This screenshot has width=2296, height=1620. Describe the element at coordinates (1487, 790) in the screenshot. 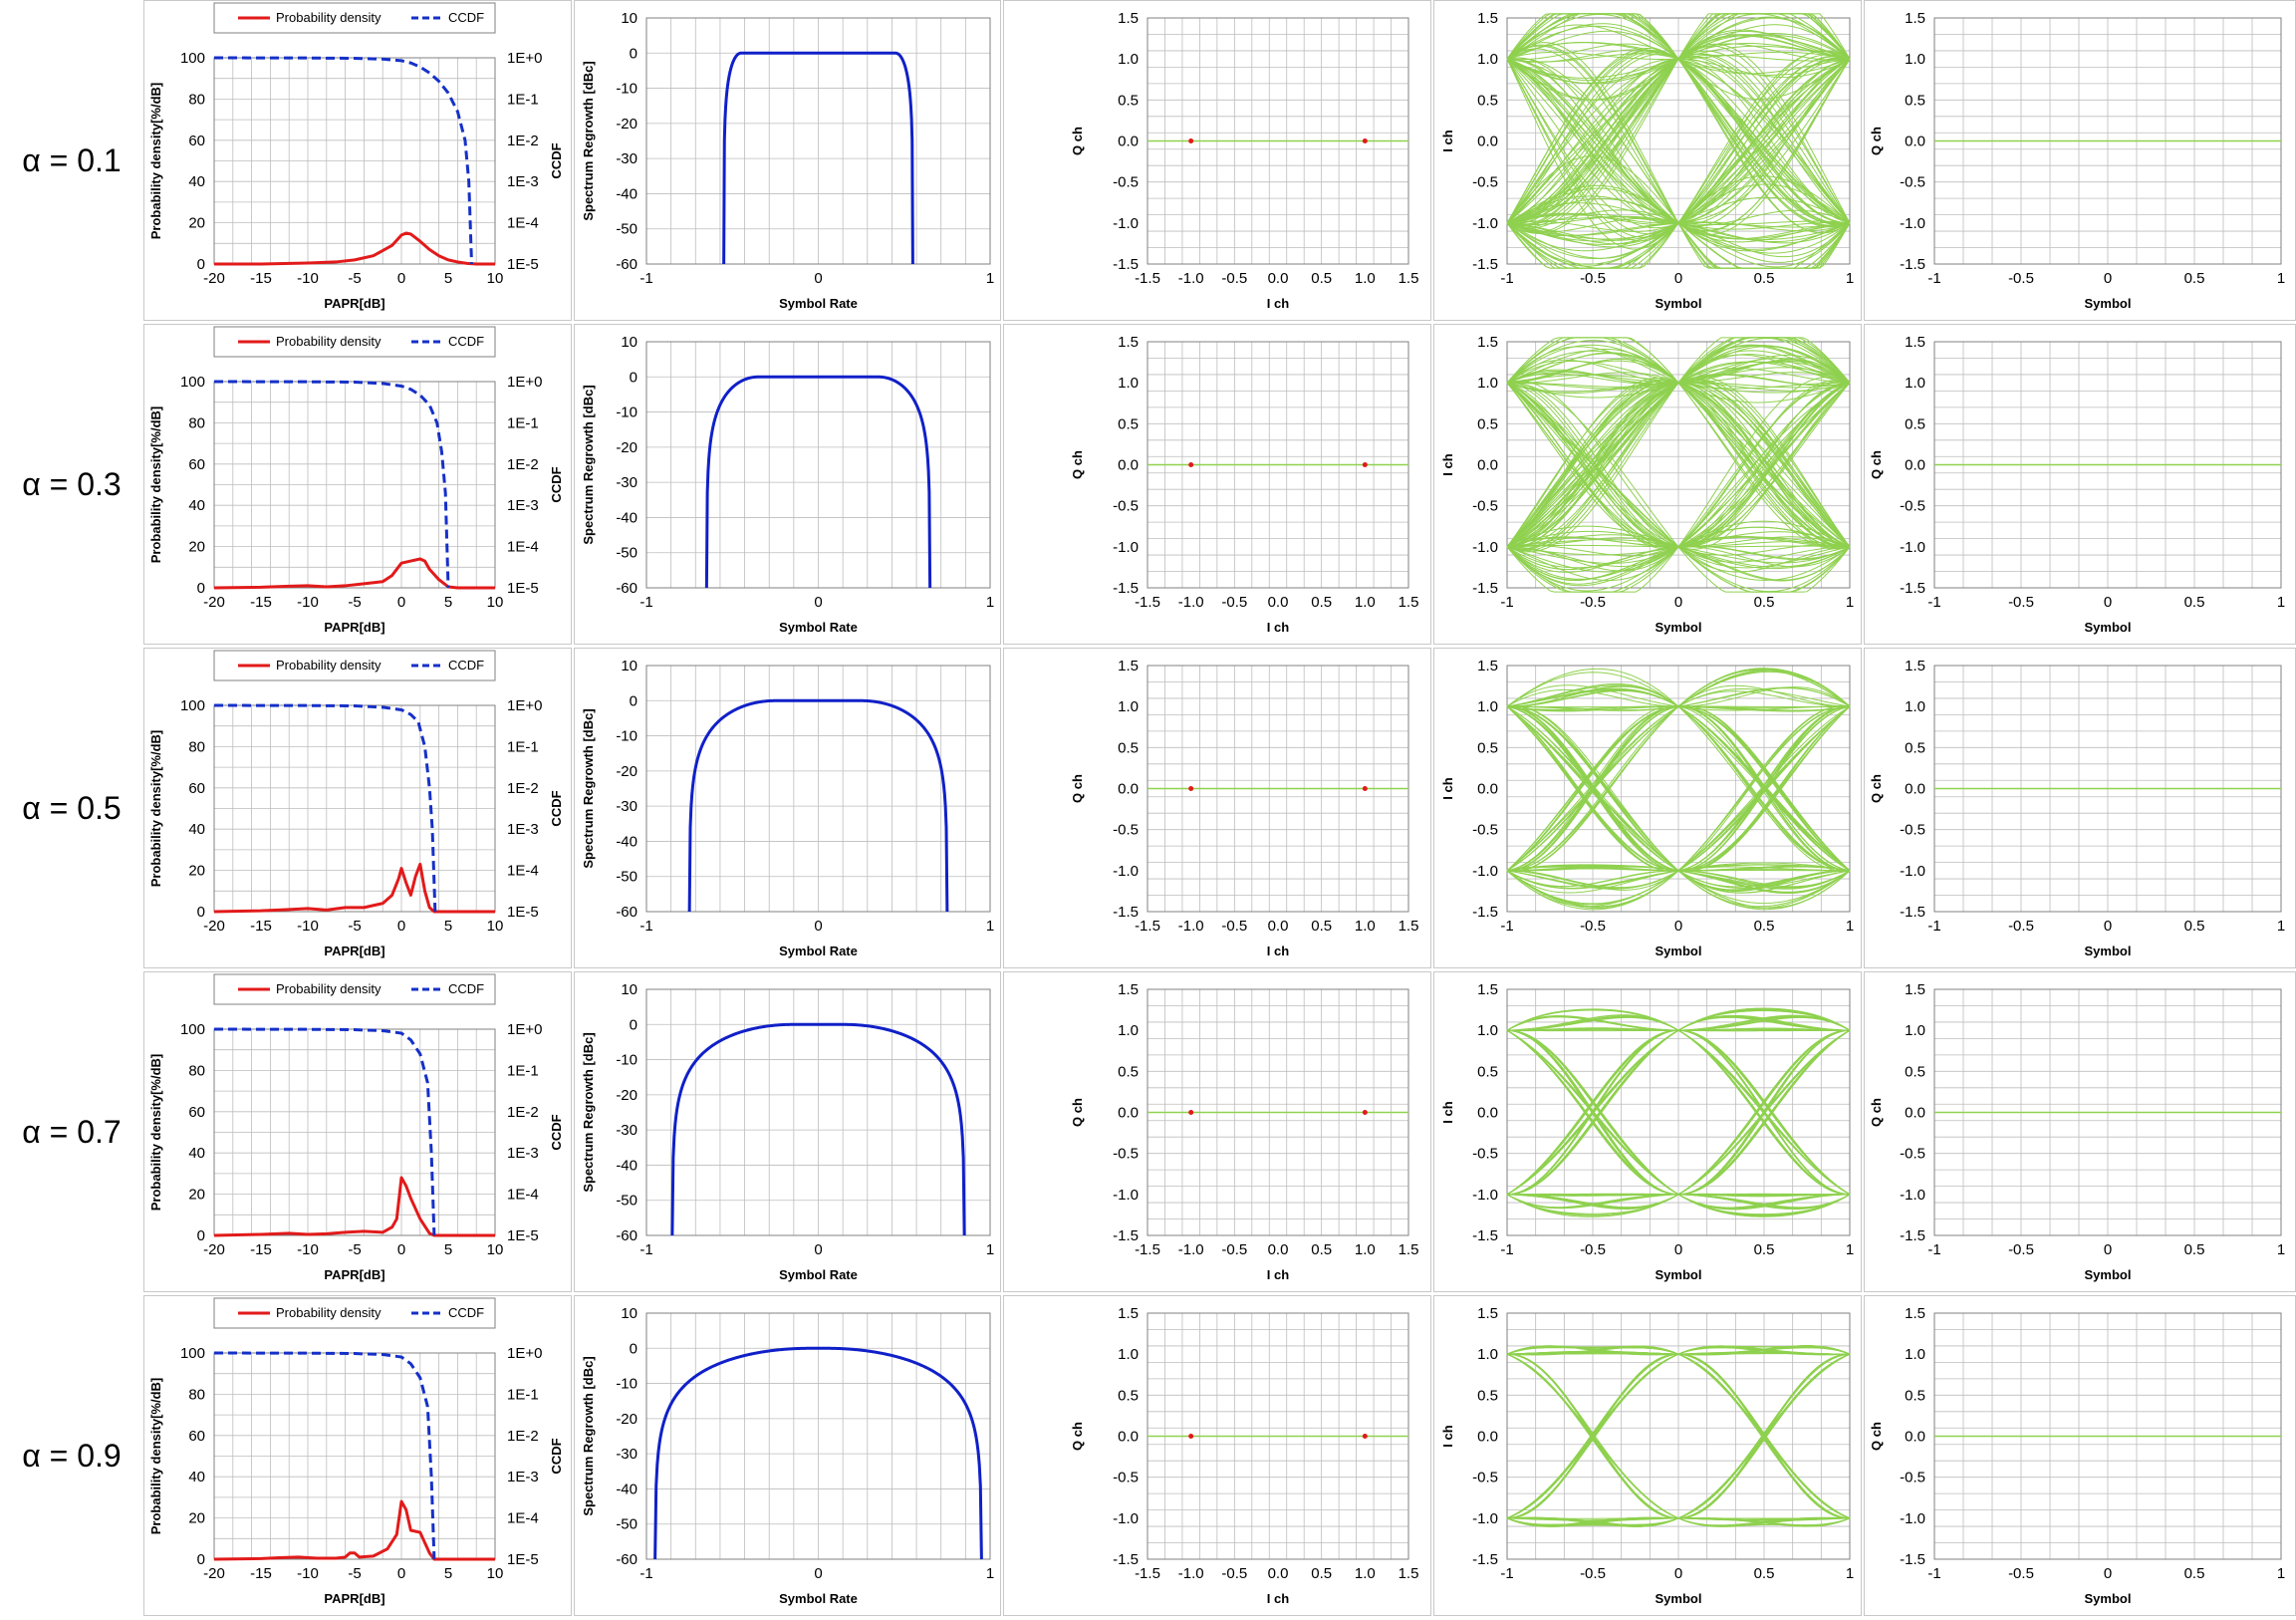

I see `y-tick-label: 0.0` at that location.